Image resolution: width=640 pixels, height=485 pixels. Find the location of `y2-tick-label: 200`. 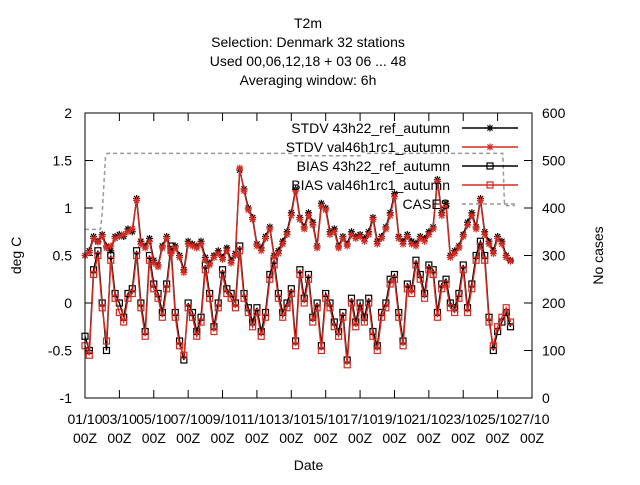

y2-tick-label: 200 is located at coordinates (554, 303).